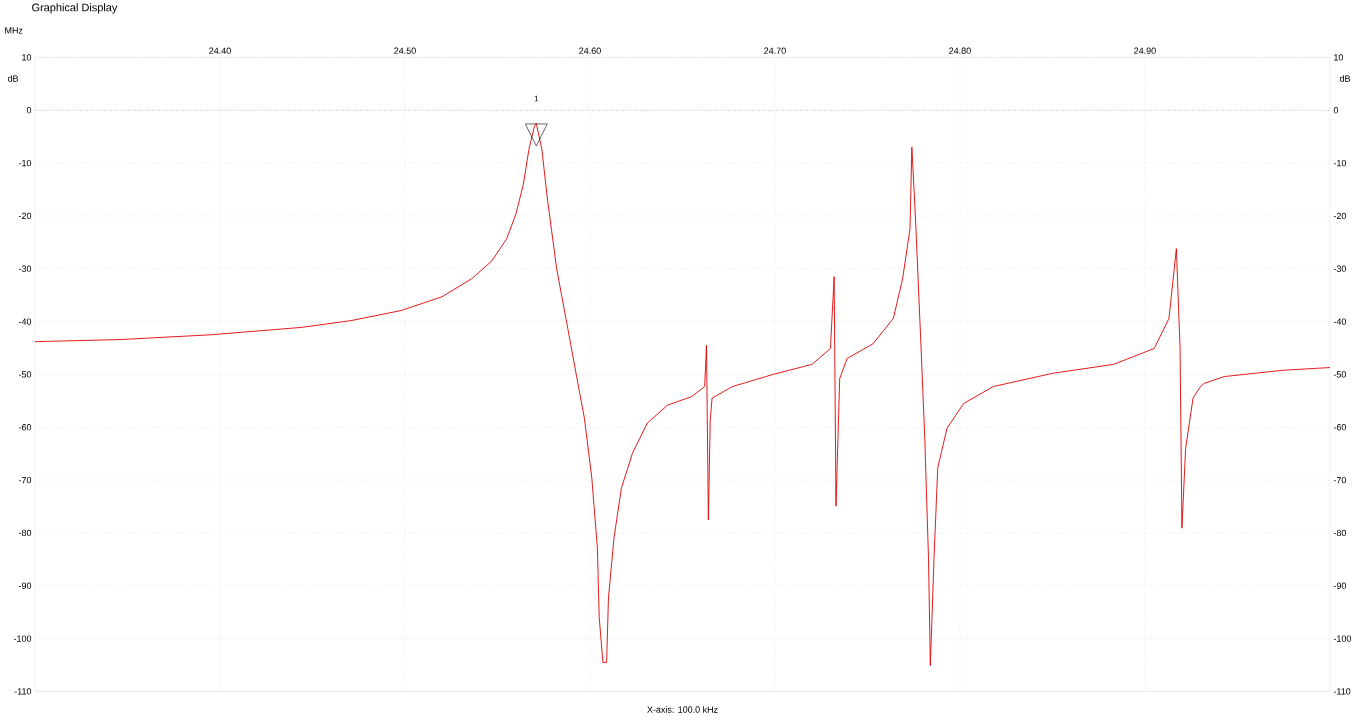  I want to click on x-tick-label: 24.50, so click(405, 50).